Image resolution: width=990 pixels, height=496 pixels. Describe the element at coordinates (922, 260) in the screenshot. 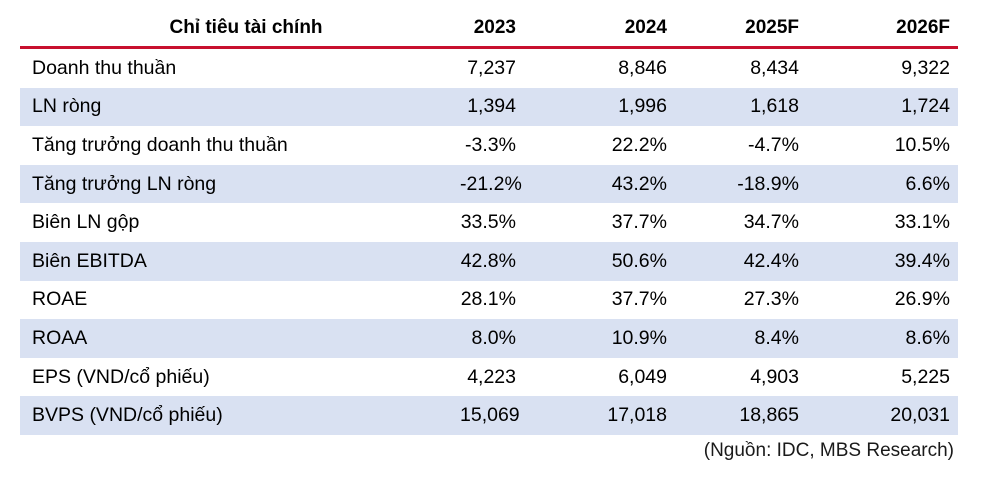

I see `cell-2026f: 39.4%` at that location.